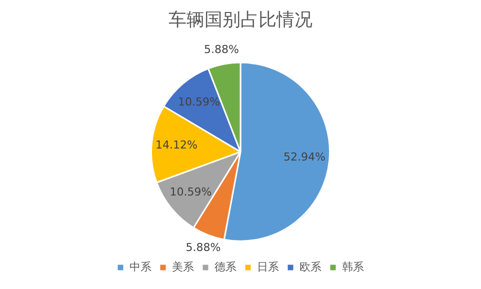  I want to click on legend-label: 美系, so click(183, 267).